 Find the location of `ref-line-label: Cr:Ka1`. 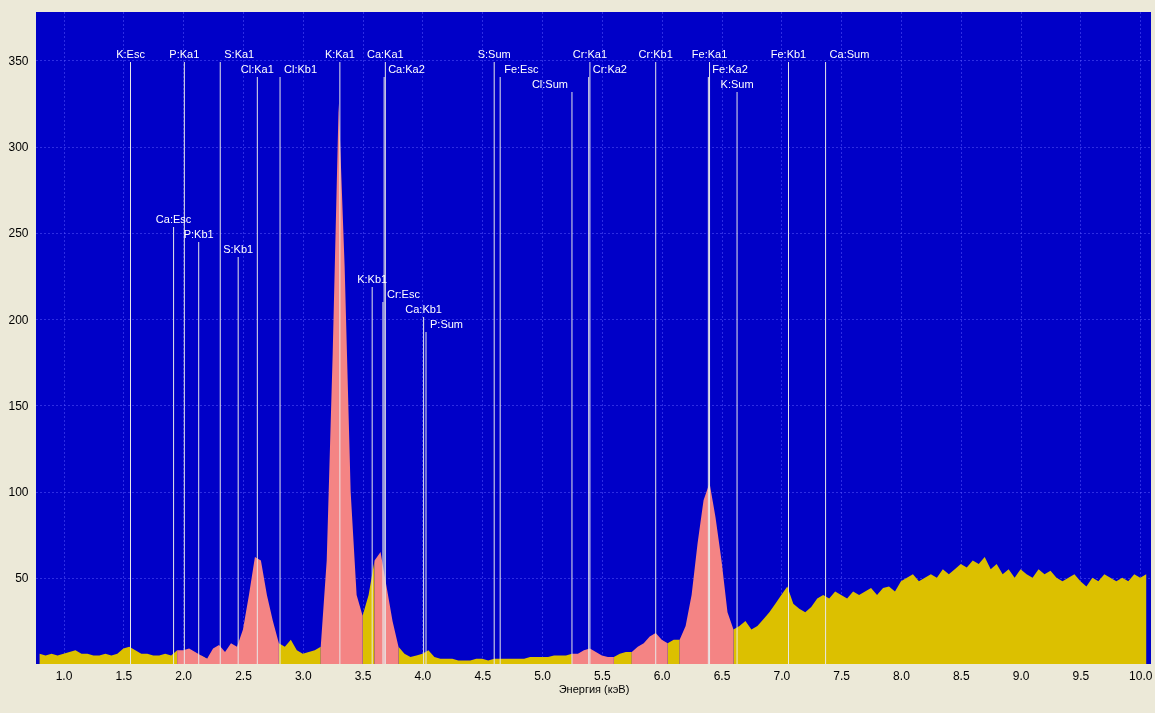

ref-line-label: Cr:Ka1 is located at coordinates (590, 54).